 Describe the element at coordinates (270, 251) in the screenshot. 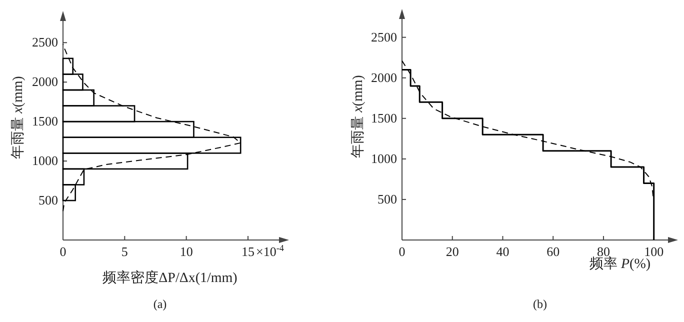

I see `text: ×10$^{-4}$` at that location.